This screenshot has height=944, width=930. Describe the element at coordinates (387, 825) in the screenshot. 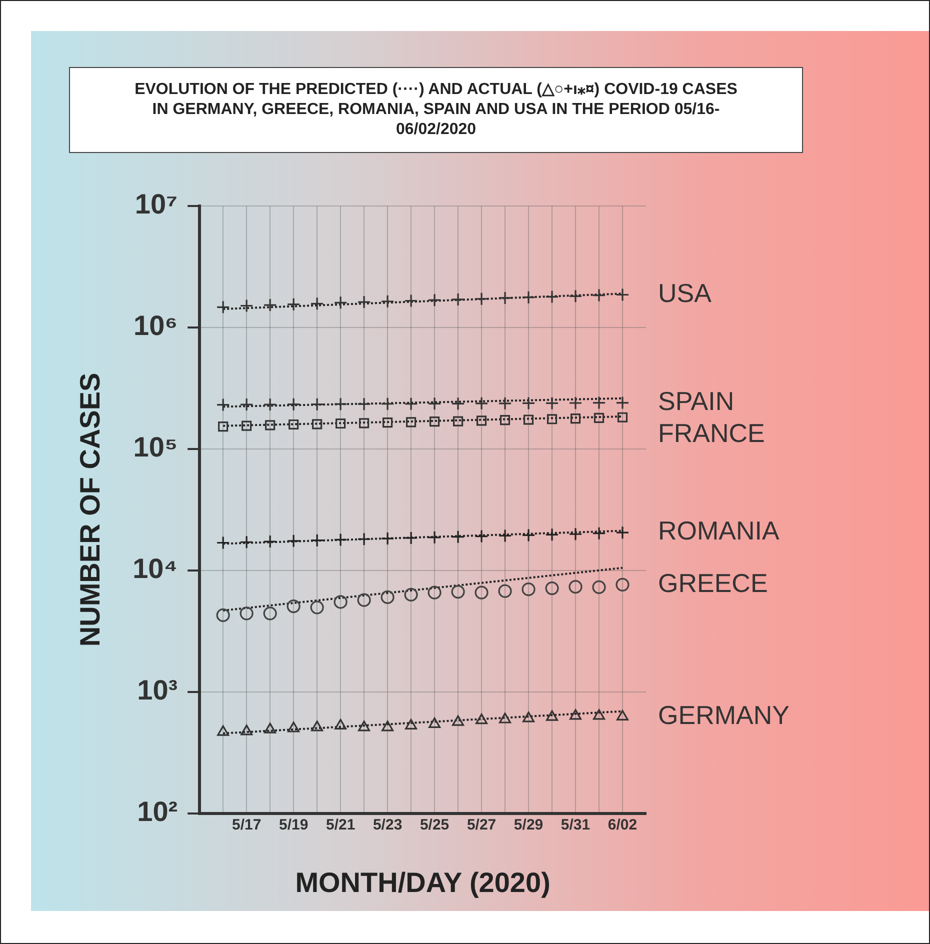

I see `x-tick-label: 5/23` at that location.